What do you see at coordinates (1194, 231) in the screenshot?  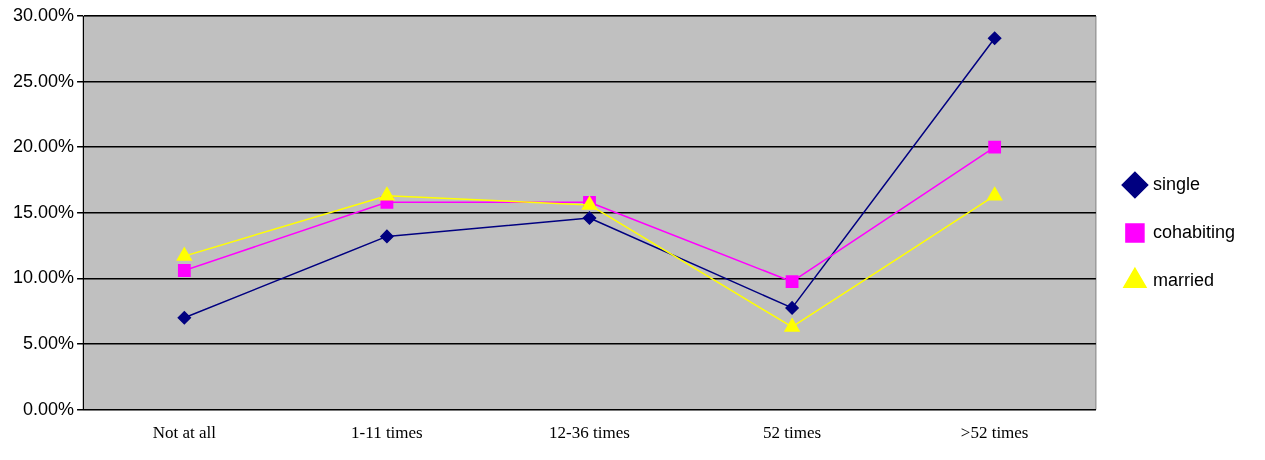 I see `legend-label: cohabiting` at bounding box center [1194, 231].